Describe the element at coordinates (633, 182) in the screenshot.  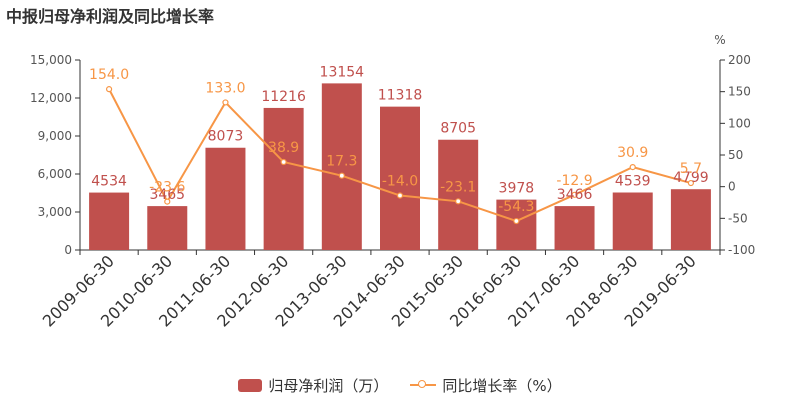
I see `bar-data-label: 4539` at that location.